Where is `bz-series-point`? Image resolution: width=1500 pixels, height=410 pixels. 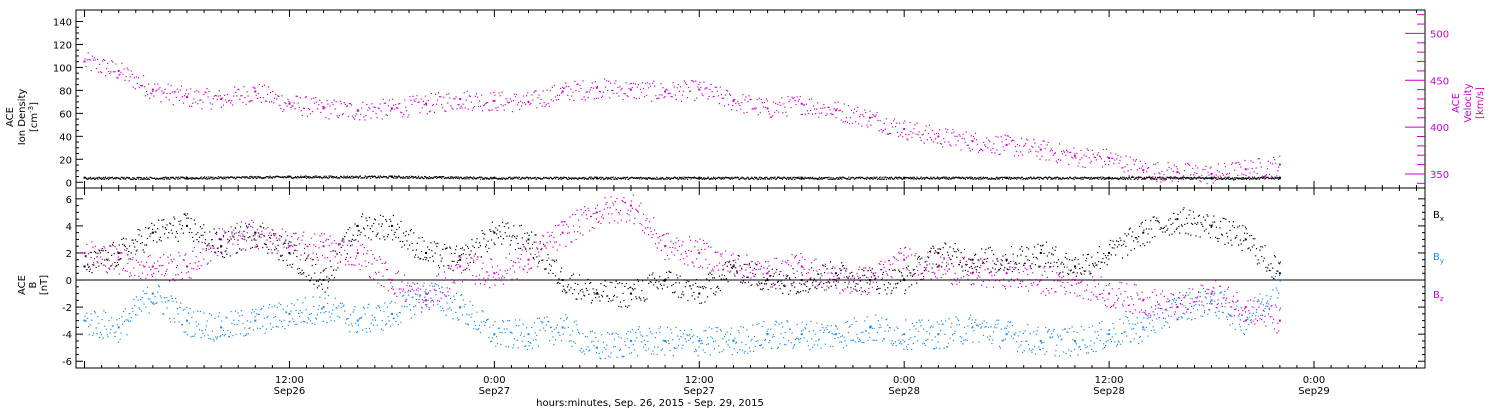
bz-series-point is located at coordinates (84, 252).